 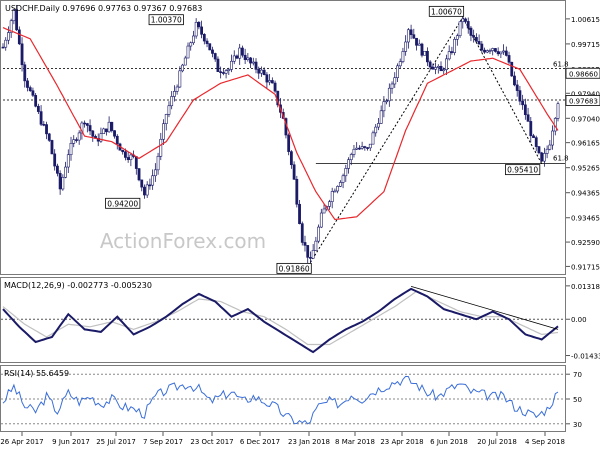 What do you see at coordinates (585, 94) in the screenshot?
I see `y-tick-label: 0.97940` at bounding box center [585, 94].